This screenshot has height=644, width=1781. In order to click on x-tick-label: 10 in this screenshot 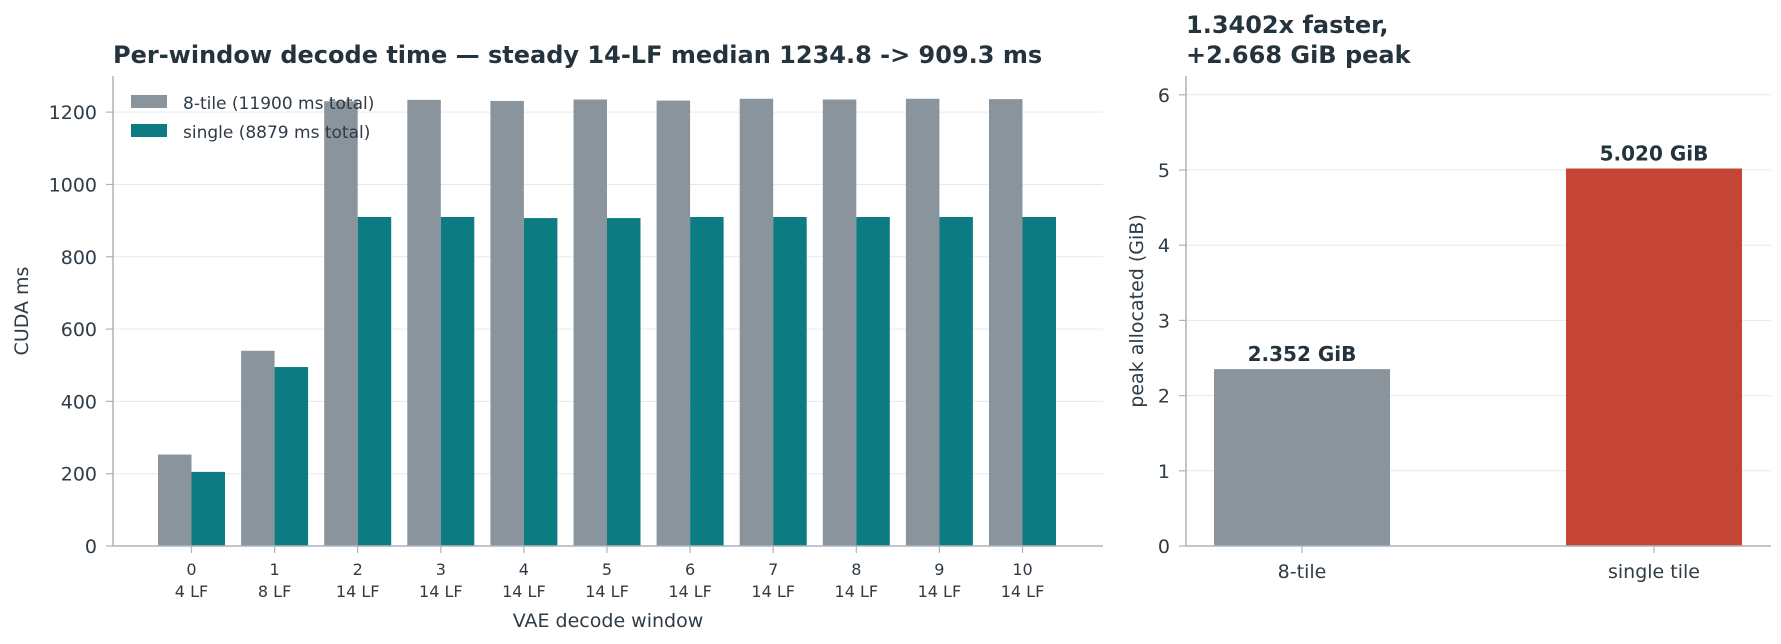, I will do `click(1022, 569)`.